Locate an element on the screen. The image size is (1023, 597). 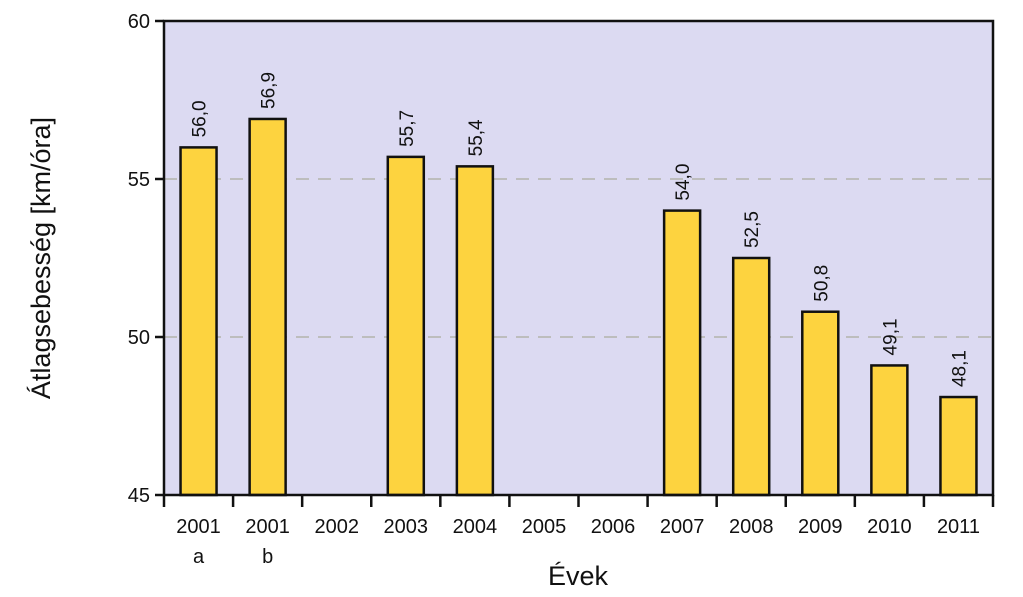
x-tick-sublabel: a is located at coordinates (199, 557).